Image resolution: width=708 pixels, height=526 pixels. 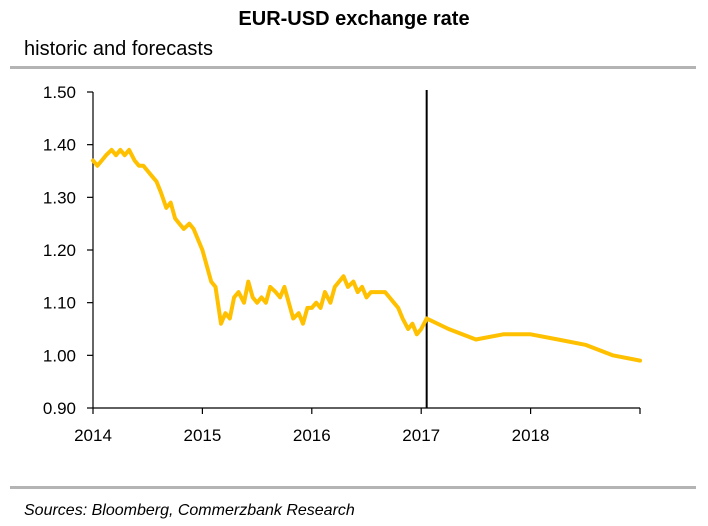 What do you see at coordinates (59, 250) in the screenshot?
I see `y-tick-label: 1.20` at bounding box center [59, 250].